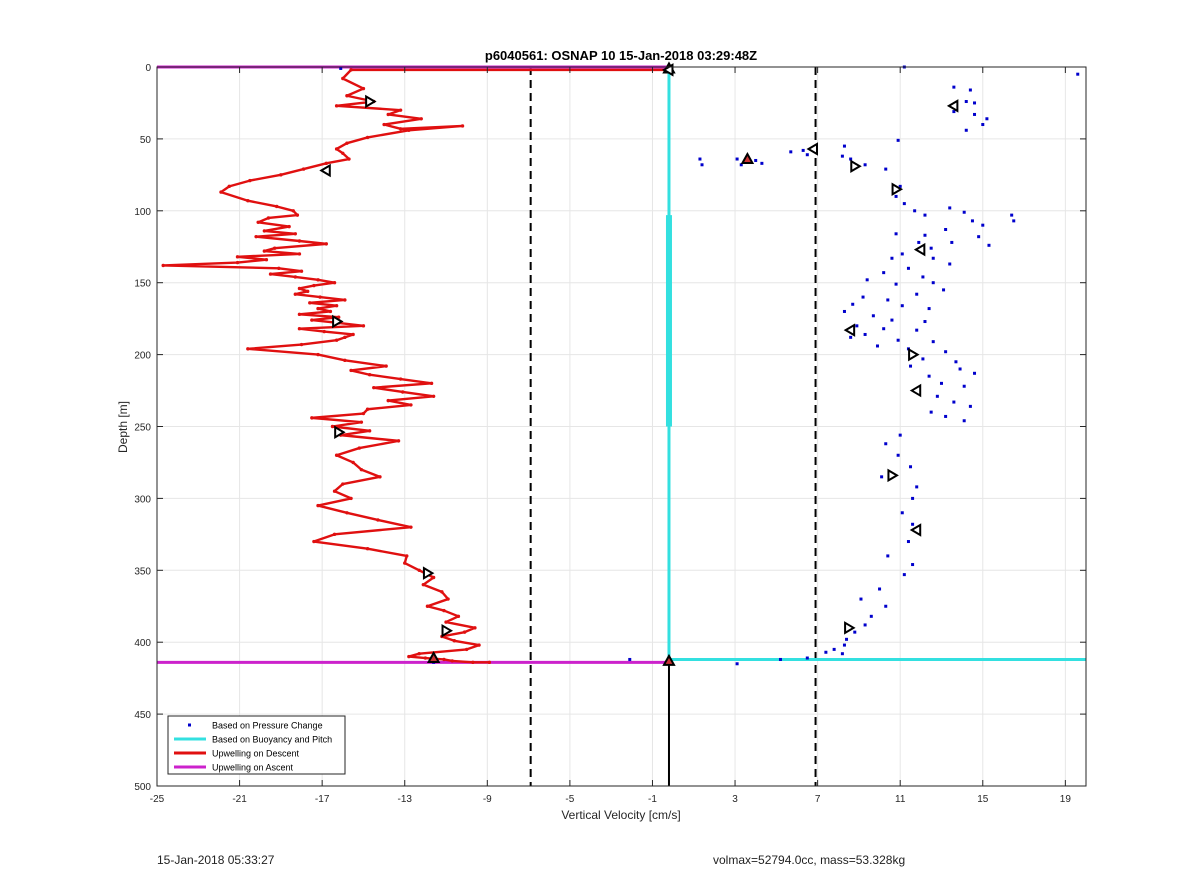  I want to click on legend-label: Based on Buoyancy and Pitch, so click(272, 740).